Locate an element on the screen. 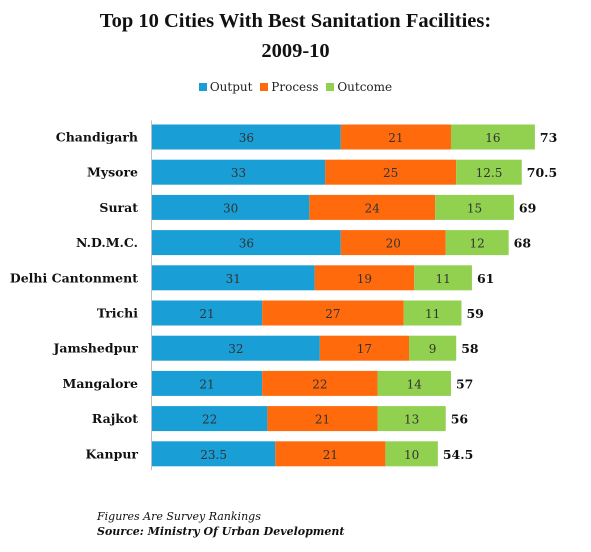 Image resolution: width=591 pixels, height=552 pixels. category-label: Chandigarh is located at coordinates (97, 137).